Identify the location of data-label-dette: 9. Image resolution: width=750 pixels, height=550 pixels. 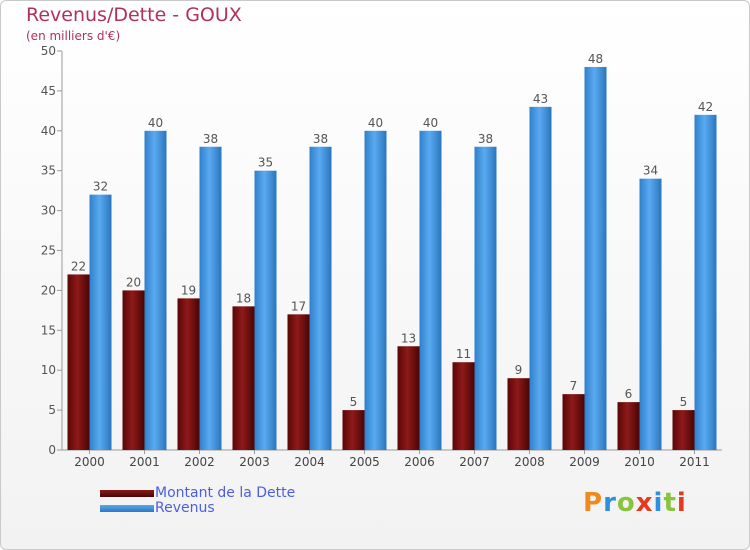
(519, 370).